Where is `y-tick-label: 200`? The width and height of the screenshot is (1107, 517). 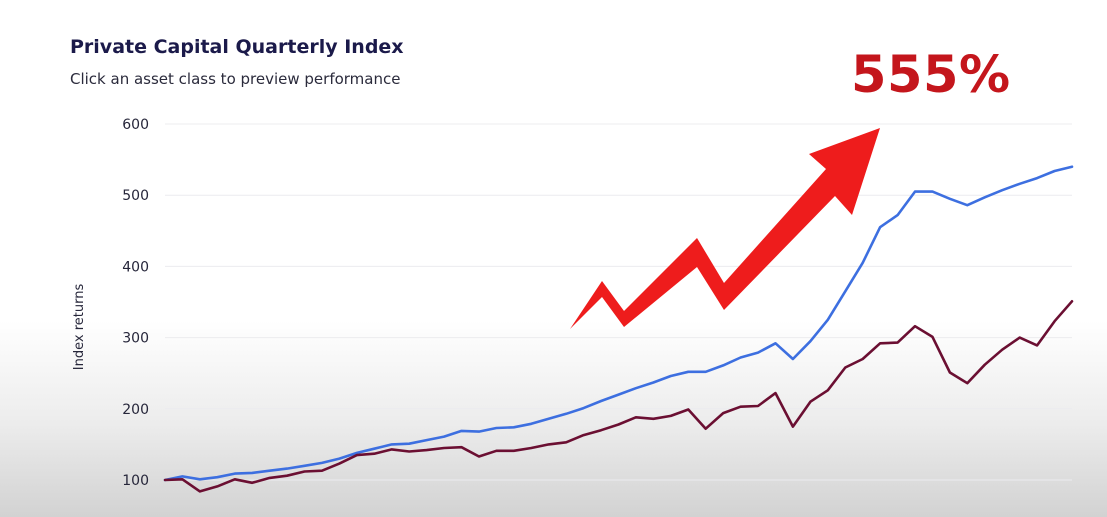 y-tick-label: 200 is located at coordinates (135, 410).